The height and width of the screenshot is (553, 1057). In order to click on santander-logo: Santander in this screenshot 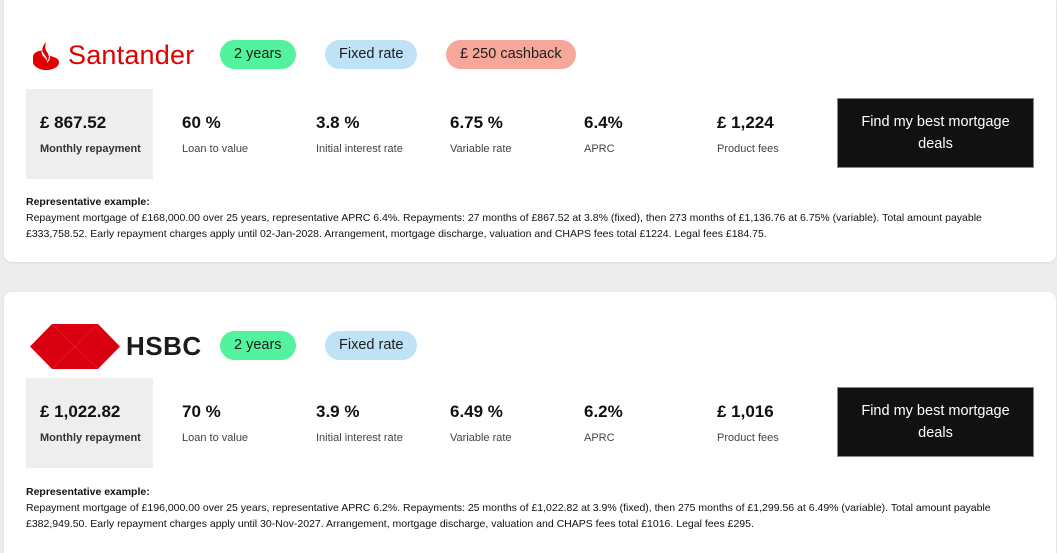, I will do `click(112, 55)`.